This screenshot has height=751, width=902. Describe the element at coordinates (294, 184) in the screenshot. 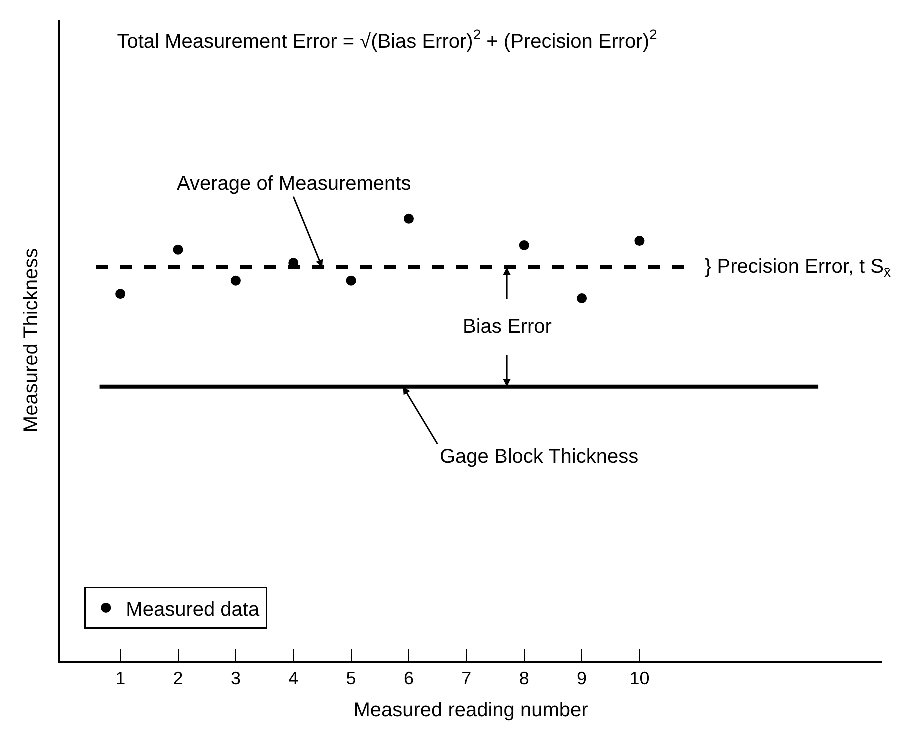

I see `ref-line-label: Average of Measurements` at that location.